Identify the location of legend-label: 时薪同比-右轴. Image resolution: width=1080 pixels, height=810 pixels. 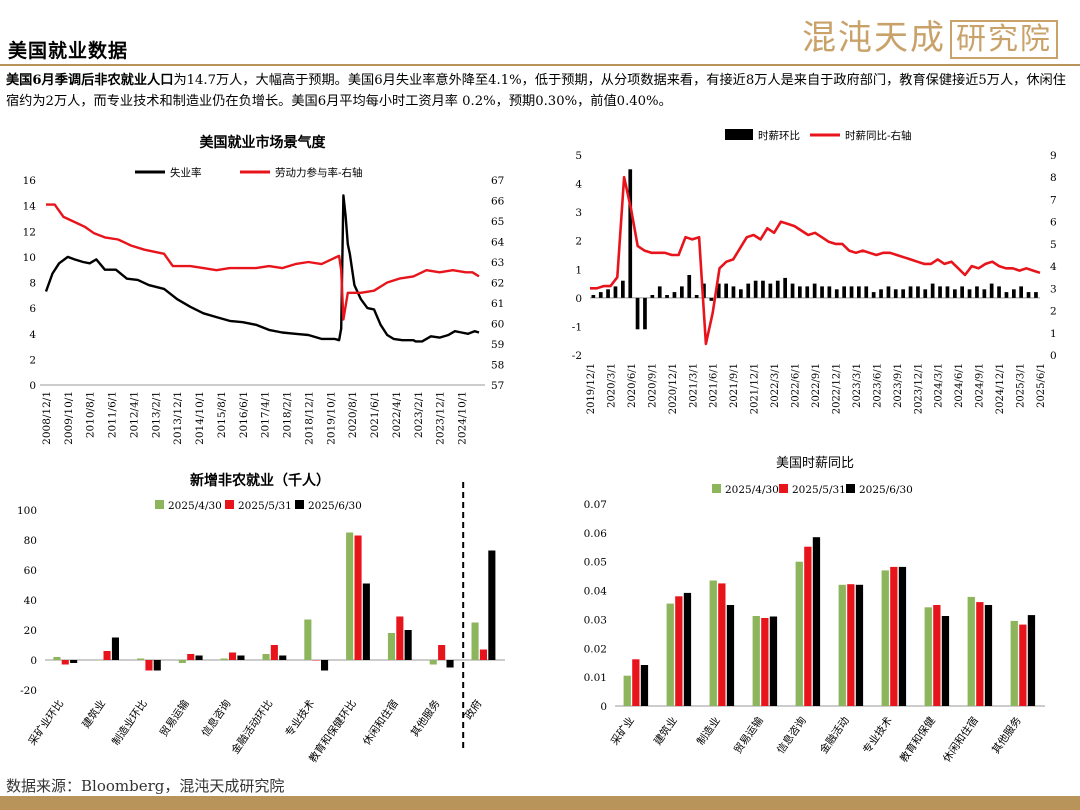
(878, 135).